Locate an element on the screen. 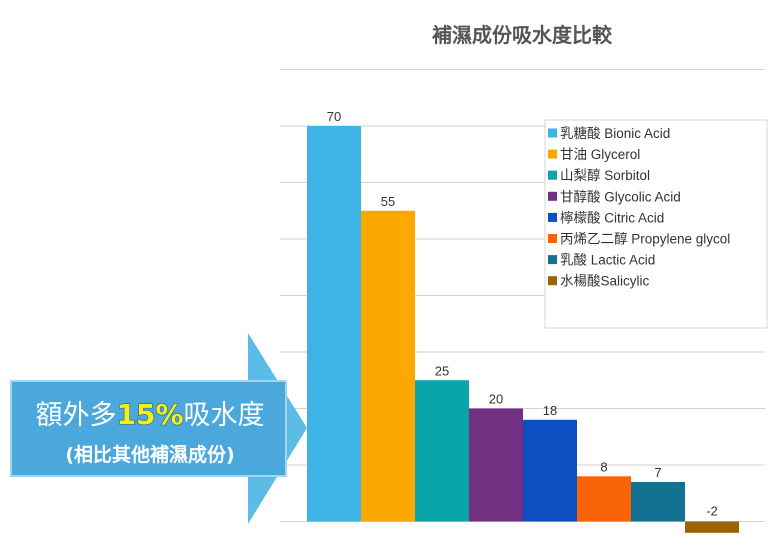 This screenshot has width=781, height=543. callout-prefix: 額外多 is located at coordinates (75, 415).